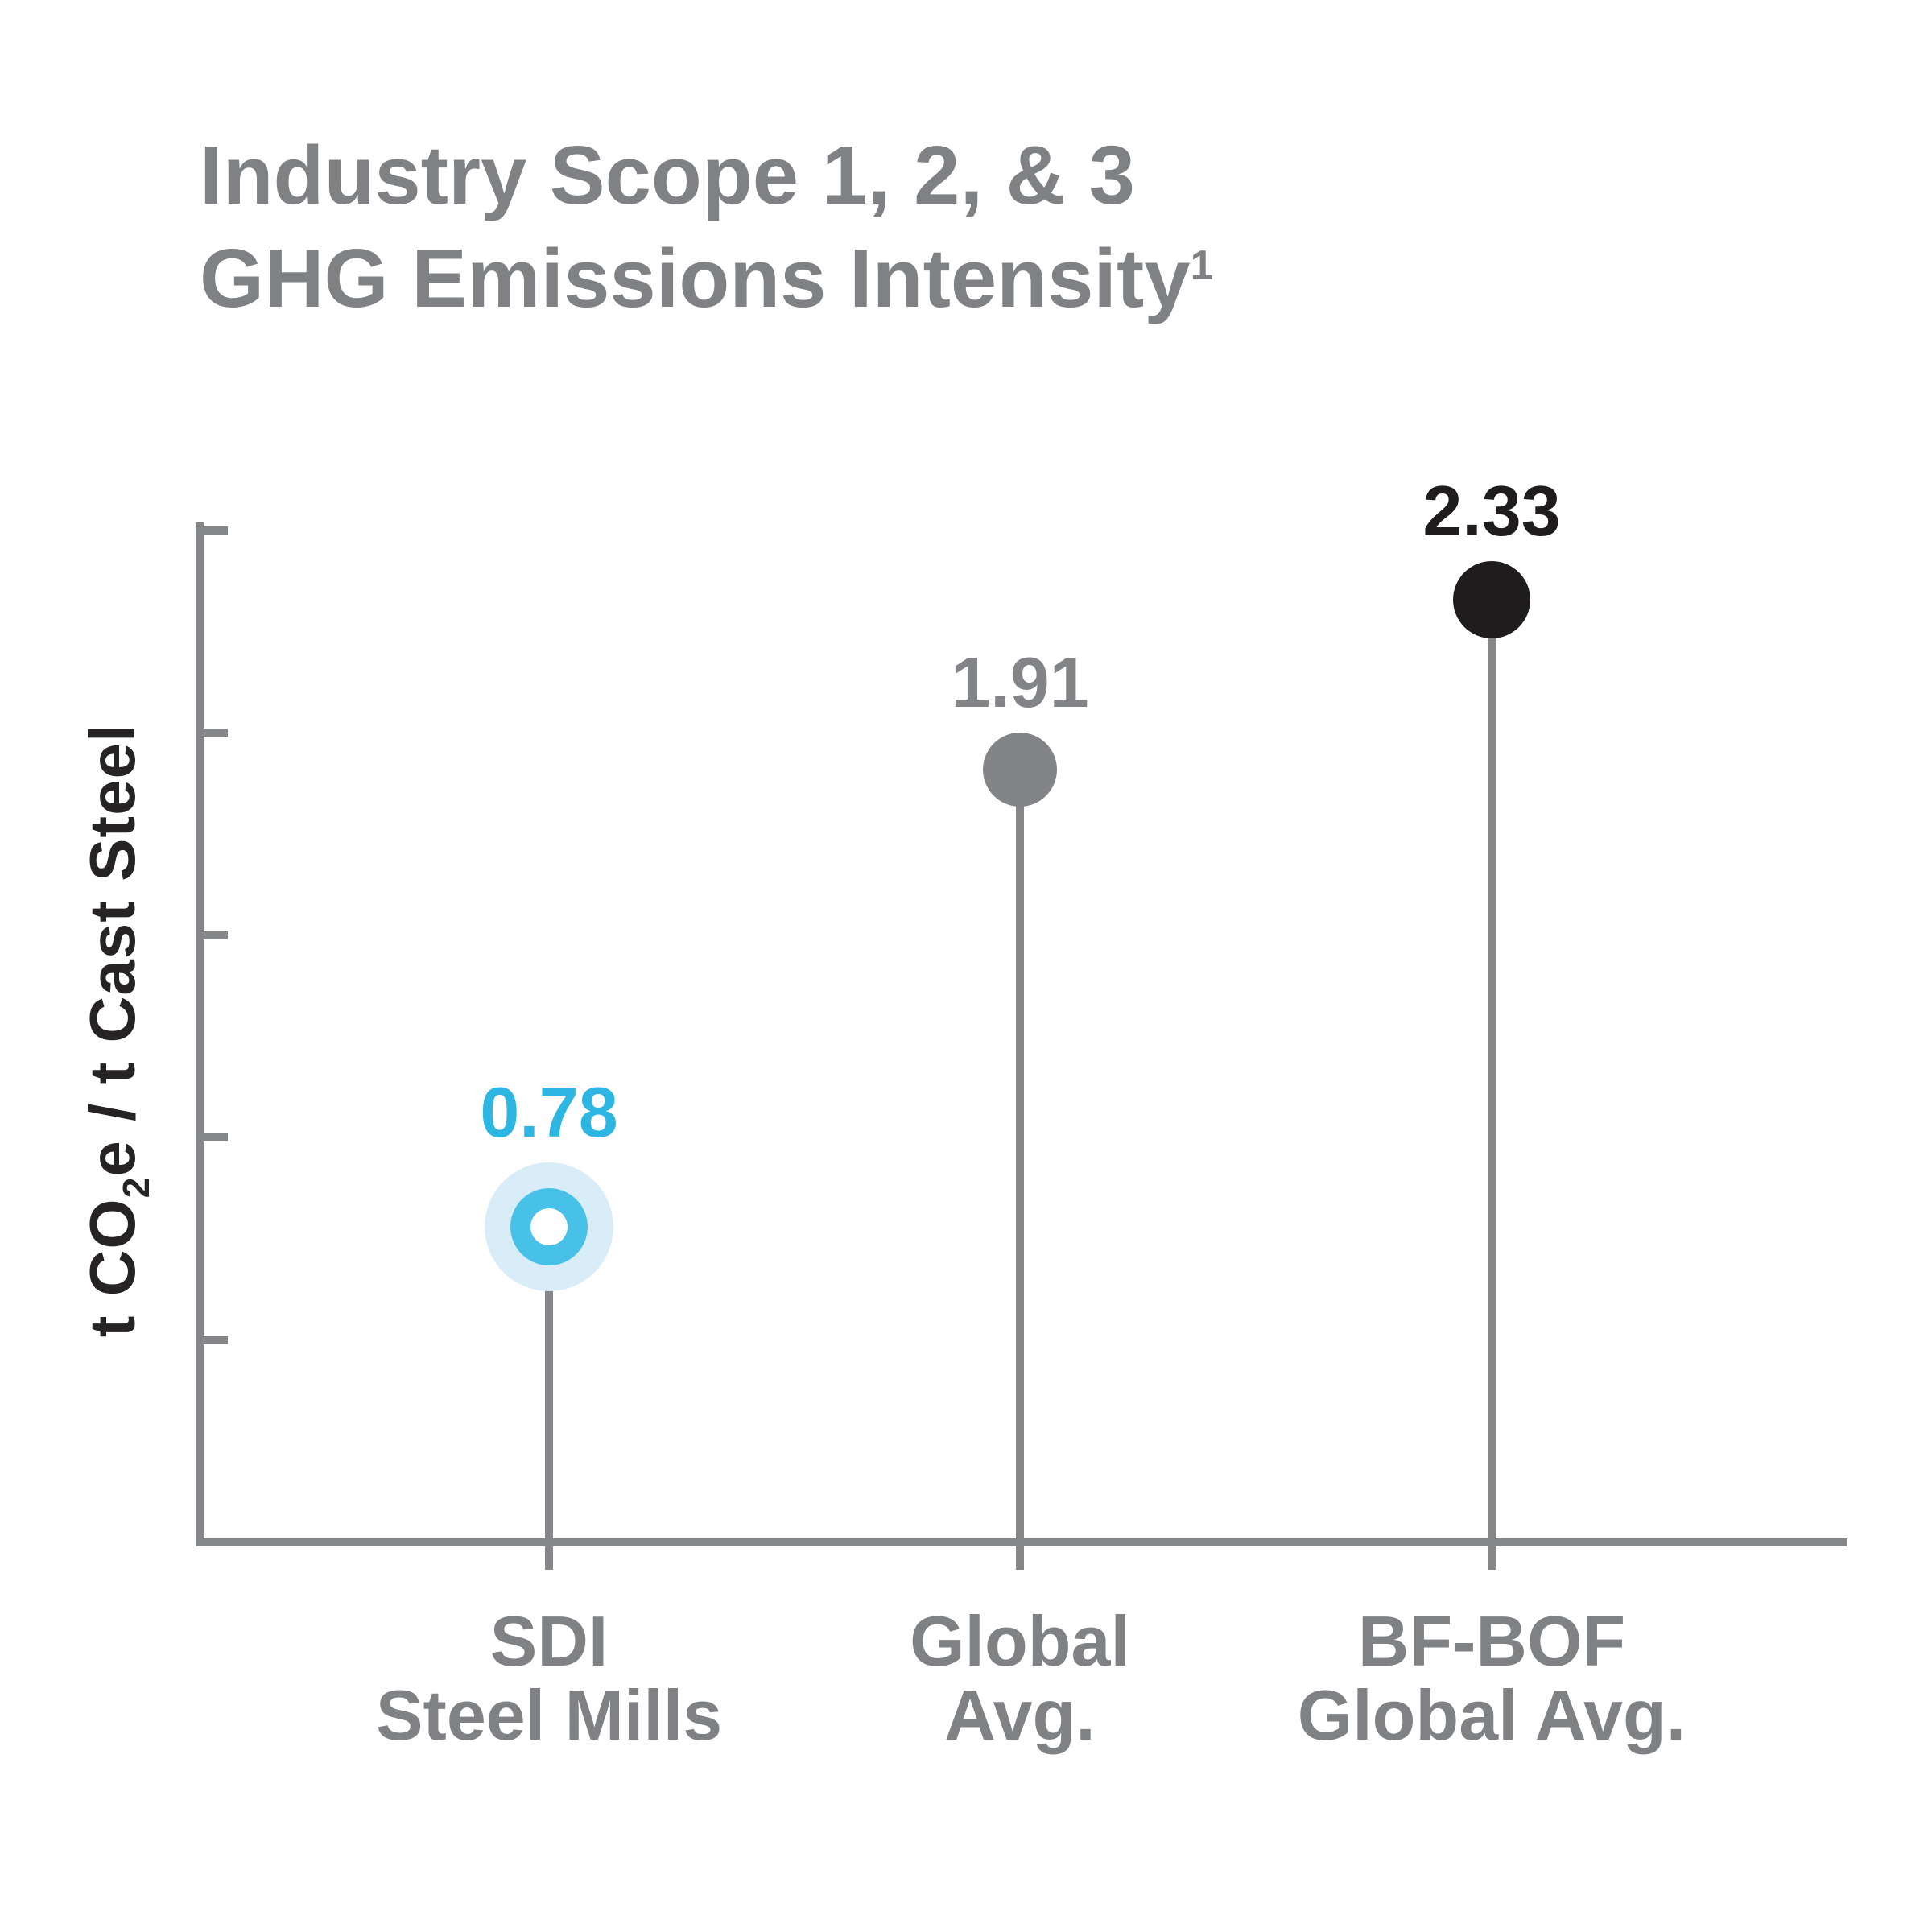  Describe the element at coordinates (1020, 682) in the screenshot. I see `value-label: 1.91` at that location.